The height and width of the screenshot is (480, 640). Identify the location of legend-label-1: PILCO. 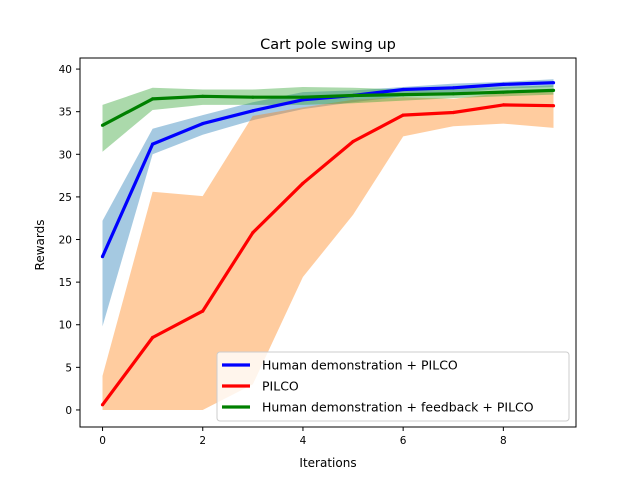
(280, 386).